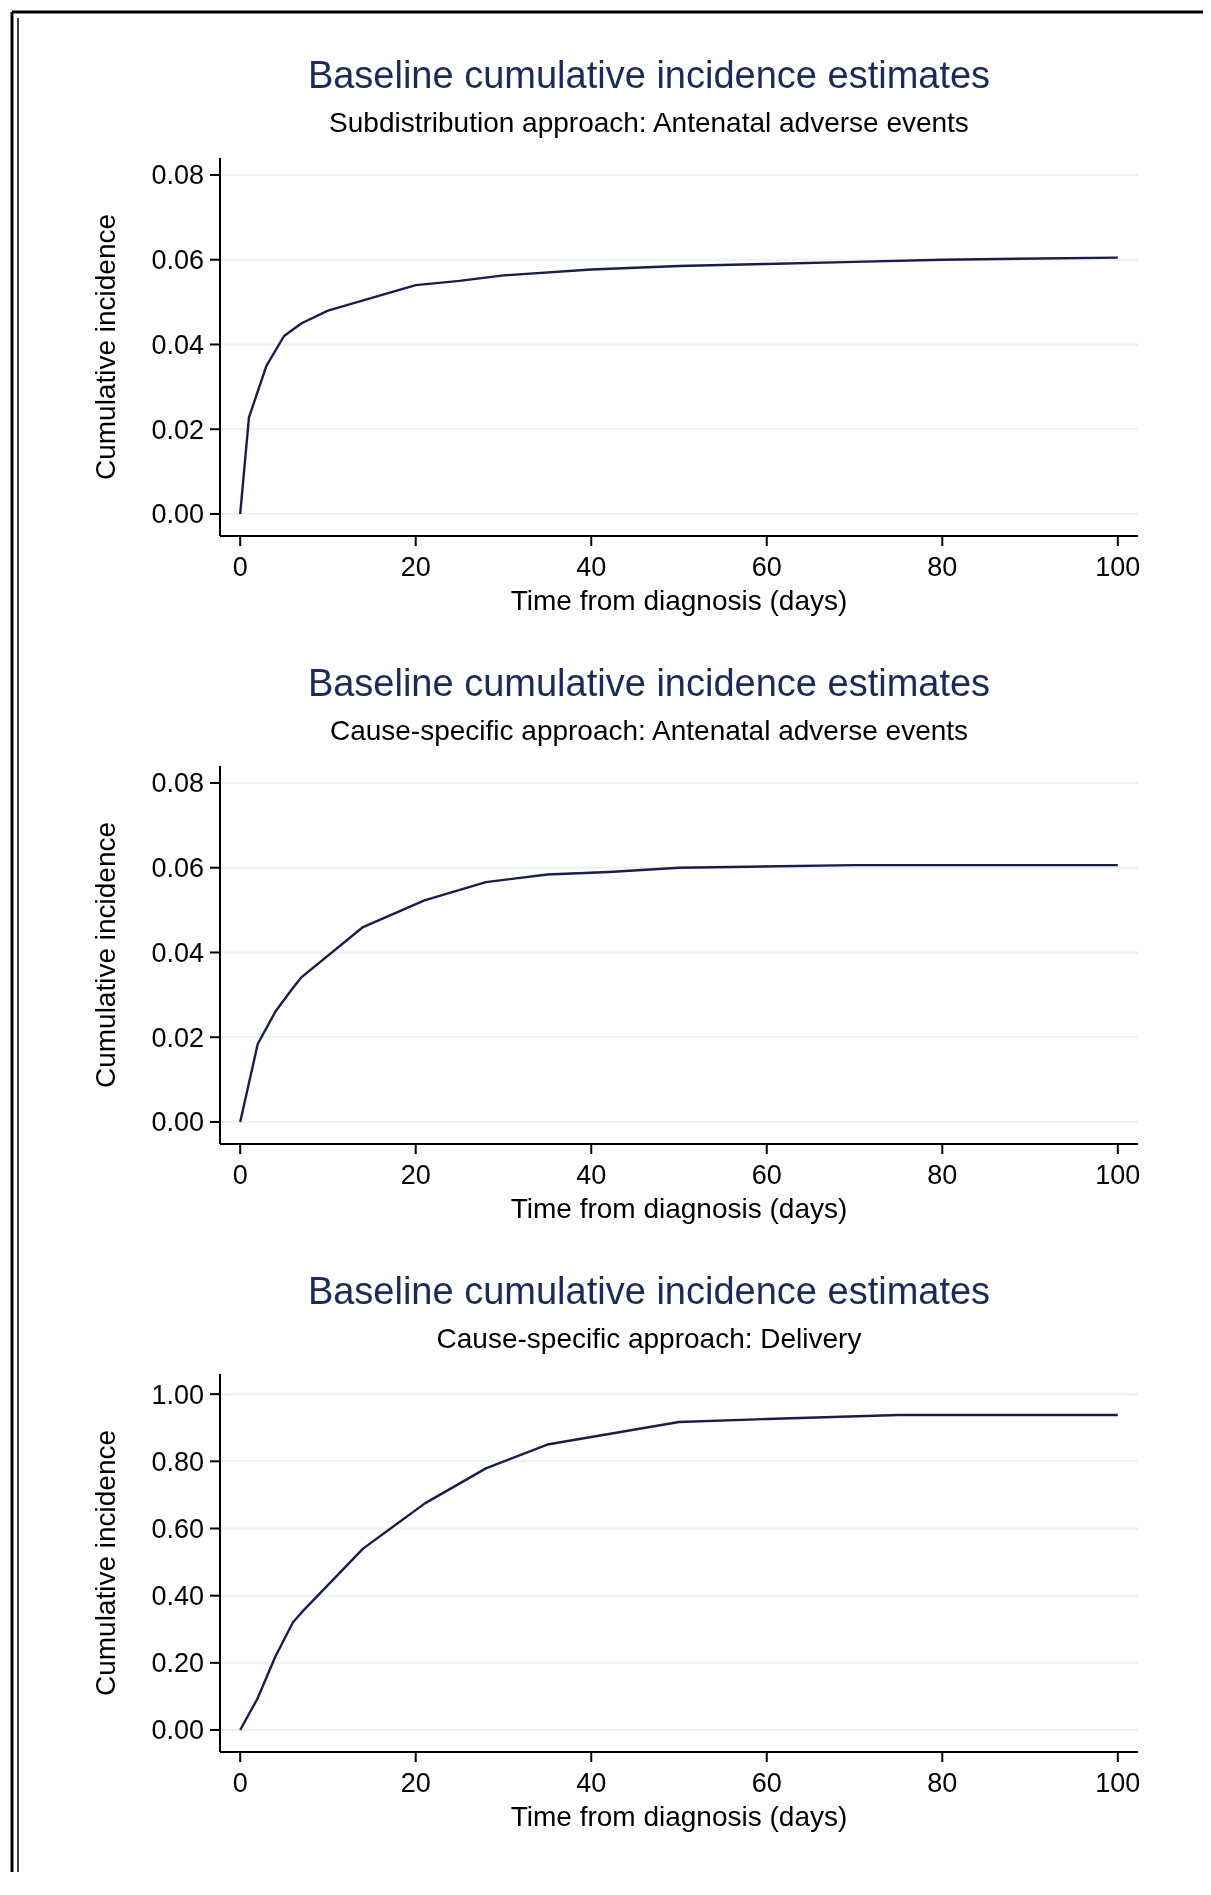  Describe the element at coordinates (649, 122) in the screenshot. I see `chart-subtitle: Subdistribution approach: Antenatal adverse events` at that location.